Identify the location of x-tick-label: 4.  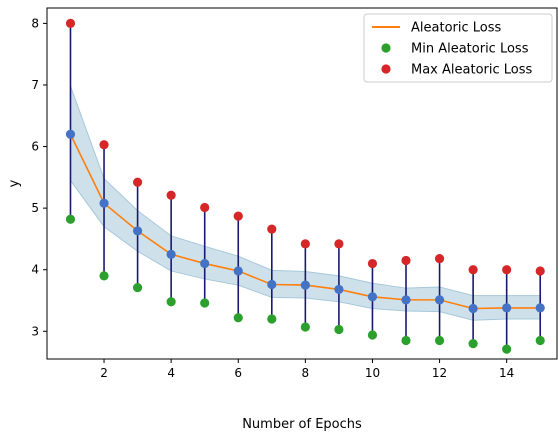
(171, 373).